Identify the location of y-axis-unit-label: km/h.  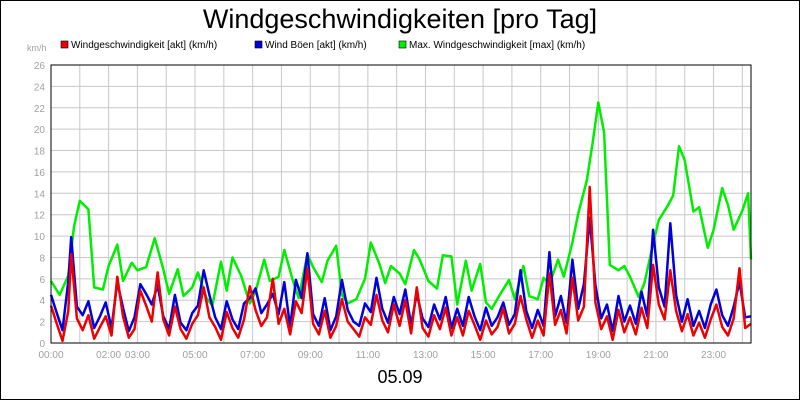
(37, 48).